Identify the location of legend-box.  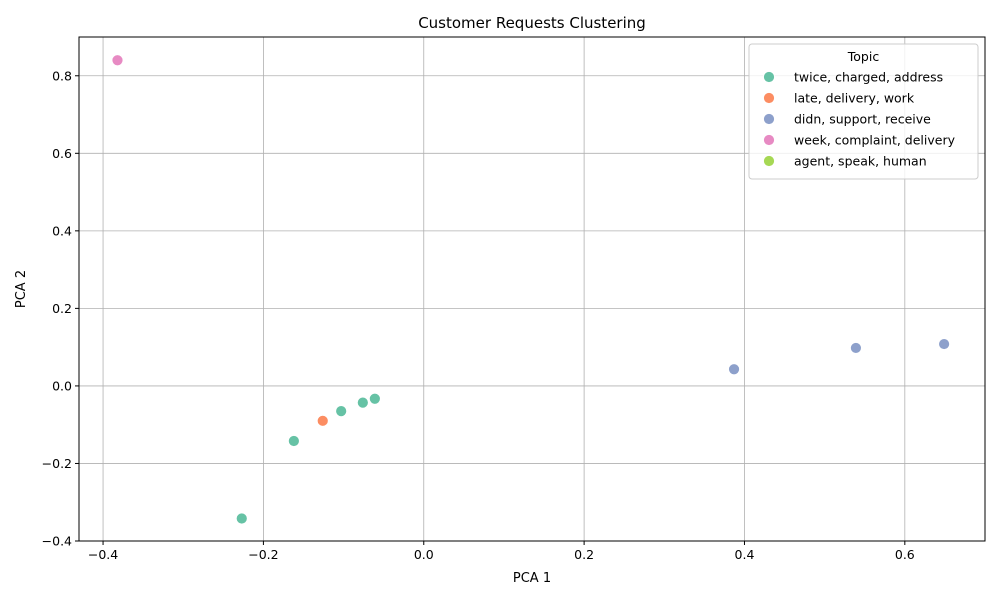
(863, 111).